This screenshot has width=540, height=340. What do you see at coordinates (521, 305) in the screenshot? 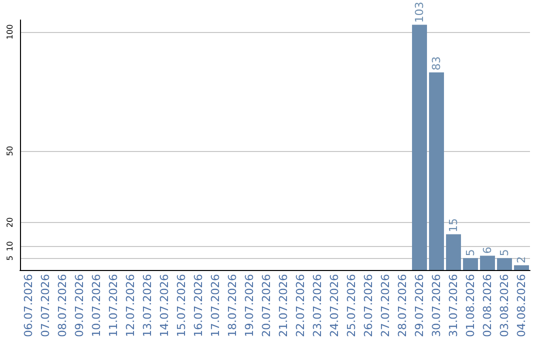
I see `x-tick-label: 04.08.2026` at bounding box center [521, 305].